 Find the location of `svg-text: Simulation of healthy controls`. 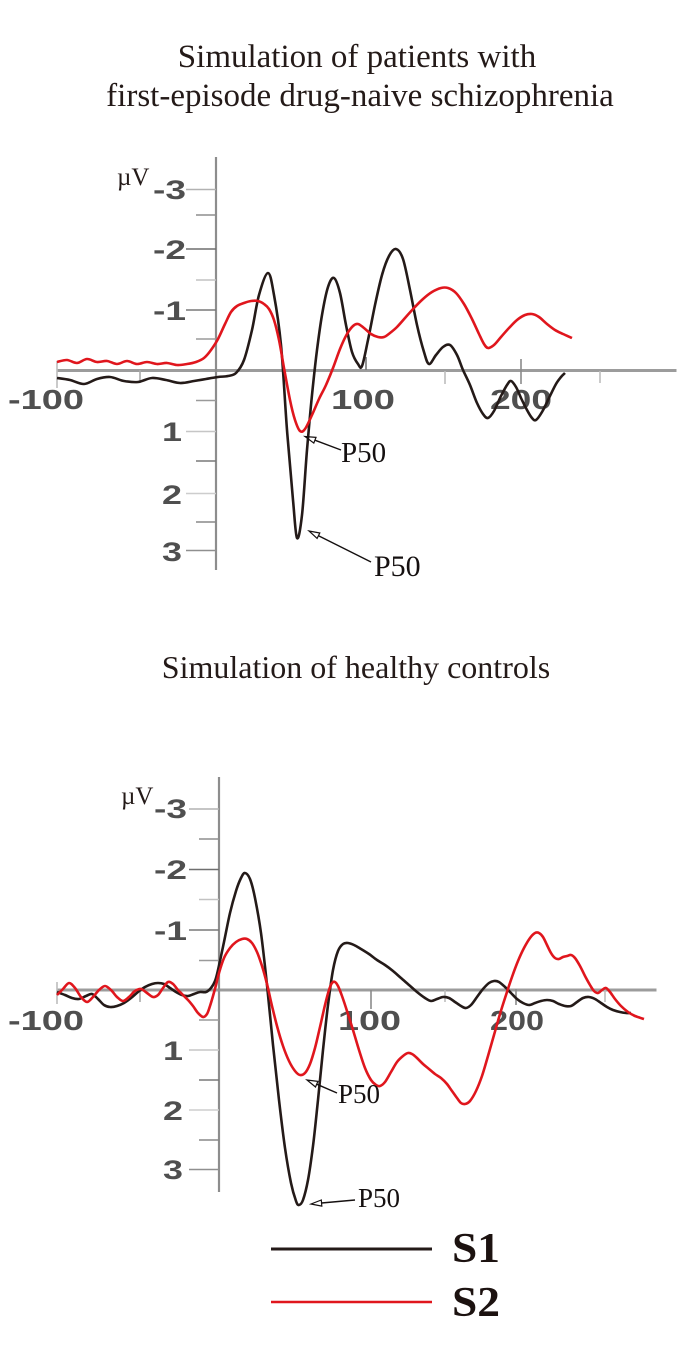

svg-text: Simulation of healthy controls is located at coordinates (356, 667).